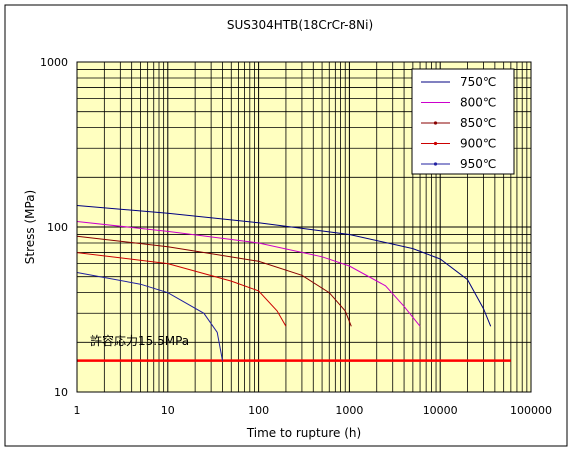 This screenshot has width=572, height=451. What do you see at coordinates (478, 144) in the screenshot?
I see `legend-label: 900℃` at bounding box center [478, 144].